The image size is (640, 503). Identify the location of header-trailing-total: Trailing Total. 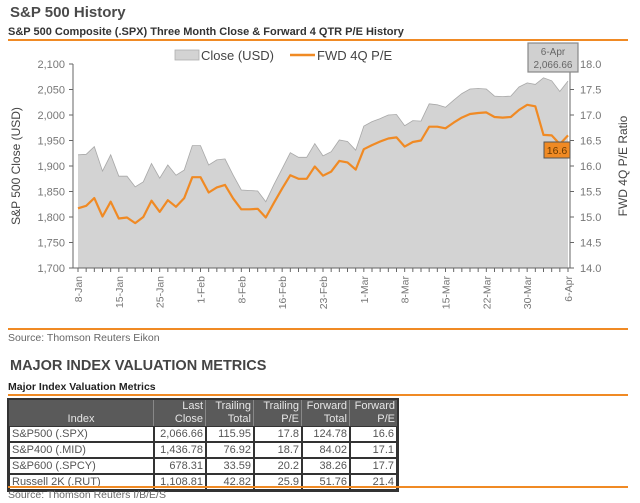
(230, 413).